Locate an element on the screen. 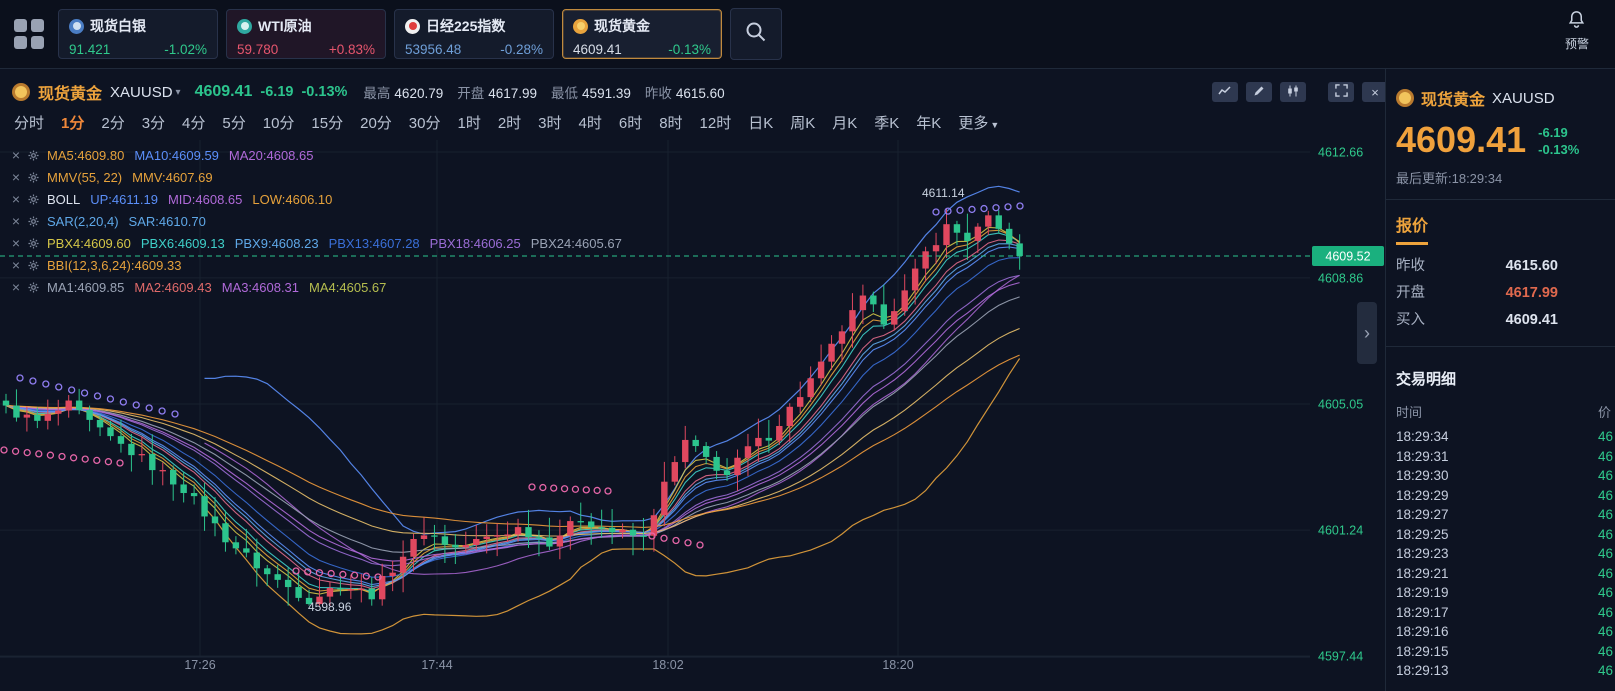 The image size is (1615, 691). timeframe-10分: 10分 is located at coordinates (278, 123).